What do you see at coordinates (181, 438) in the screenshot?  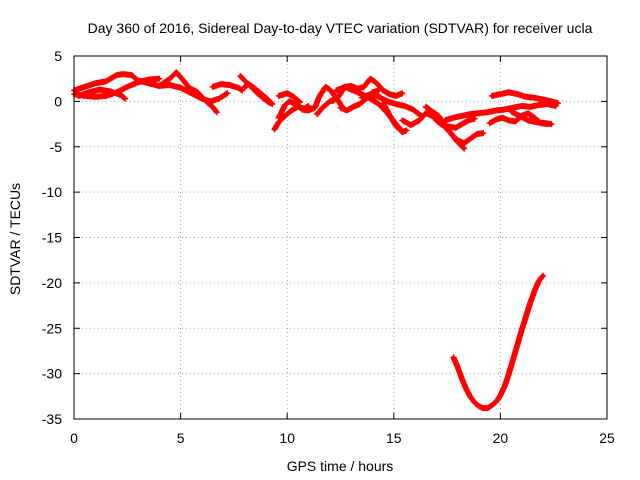 I see `x-tick-label: 5` at bounding box center [181, 438].